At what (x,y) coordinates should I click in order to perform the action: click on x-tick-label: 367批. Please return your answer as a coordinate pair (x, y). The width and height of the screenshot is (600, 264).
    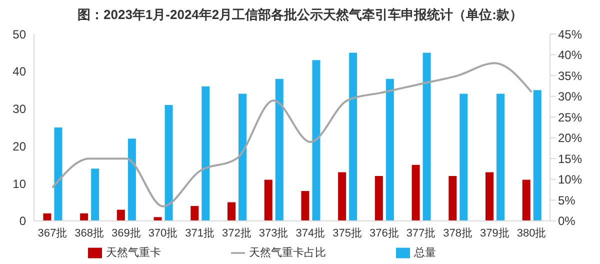
    Looking at the image, I should click on (53, 234).